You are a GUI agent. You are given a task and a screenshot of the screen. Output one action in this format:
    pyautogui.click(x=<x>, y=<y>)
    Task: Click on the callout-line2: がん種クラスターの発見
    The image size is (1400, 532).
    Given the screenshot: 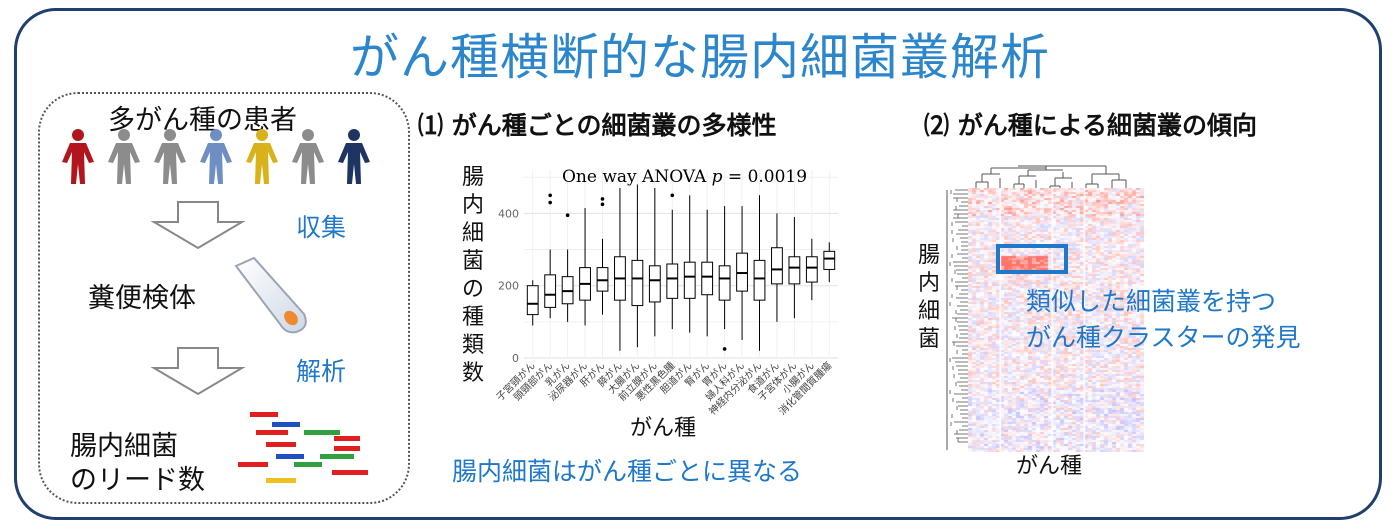 What is the action you would take?
    pyautogui.click(x=1163, y=337)
    